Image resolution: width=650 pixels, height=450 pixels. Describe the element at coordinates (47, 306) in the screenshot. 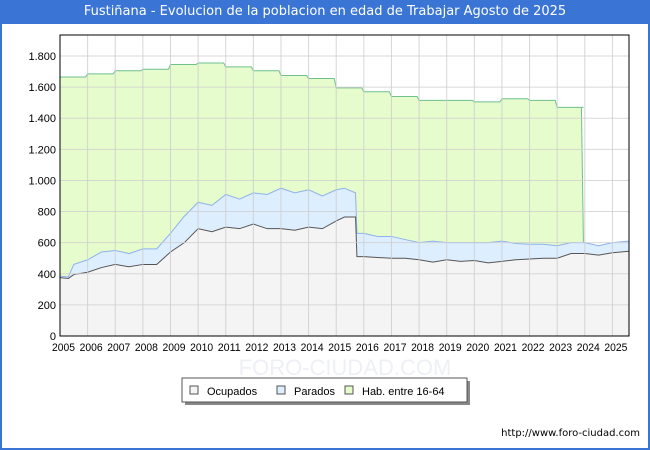

I see `y-tick-label: 200` at that location.